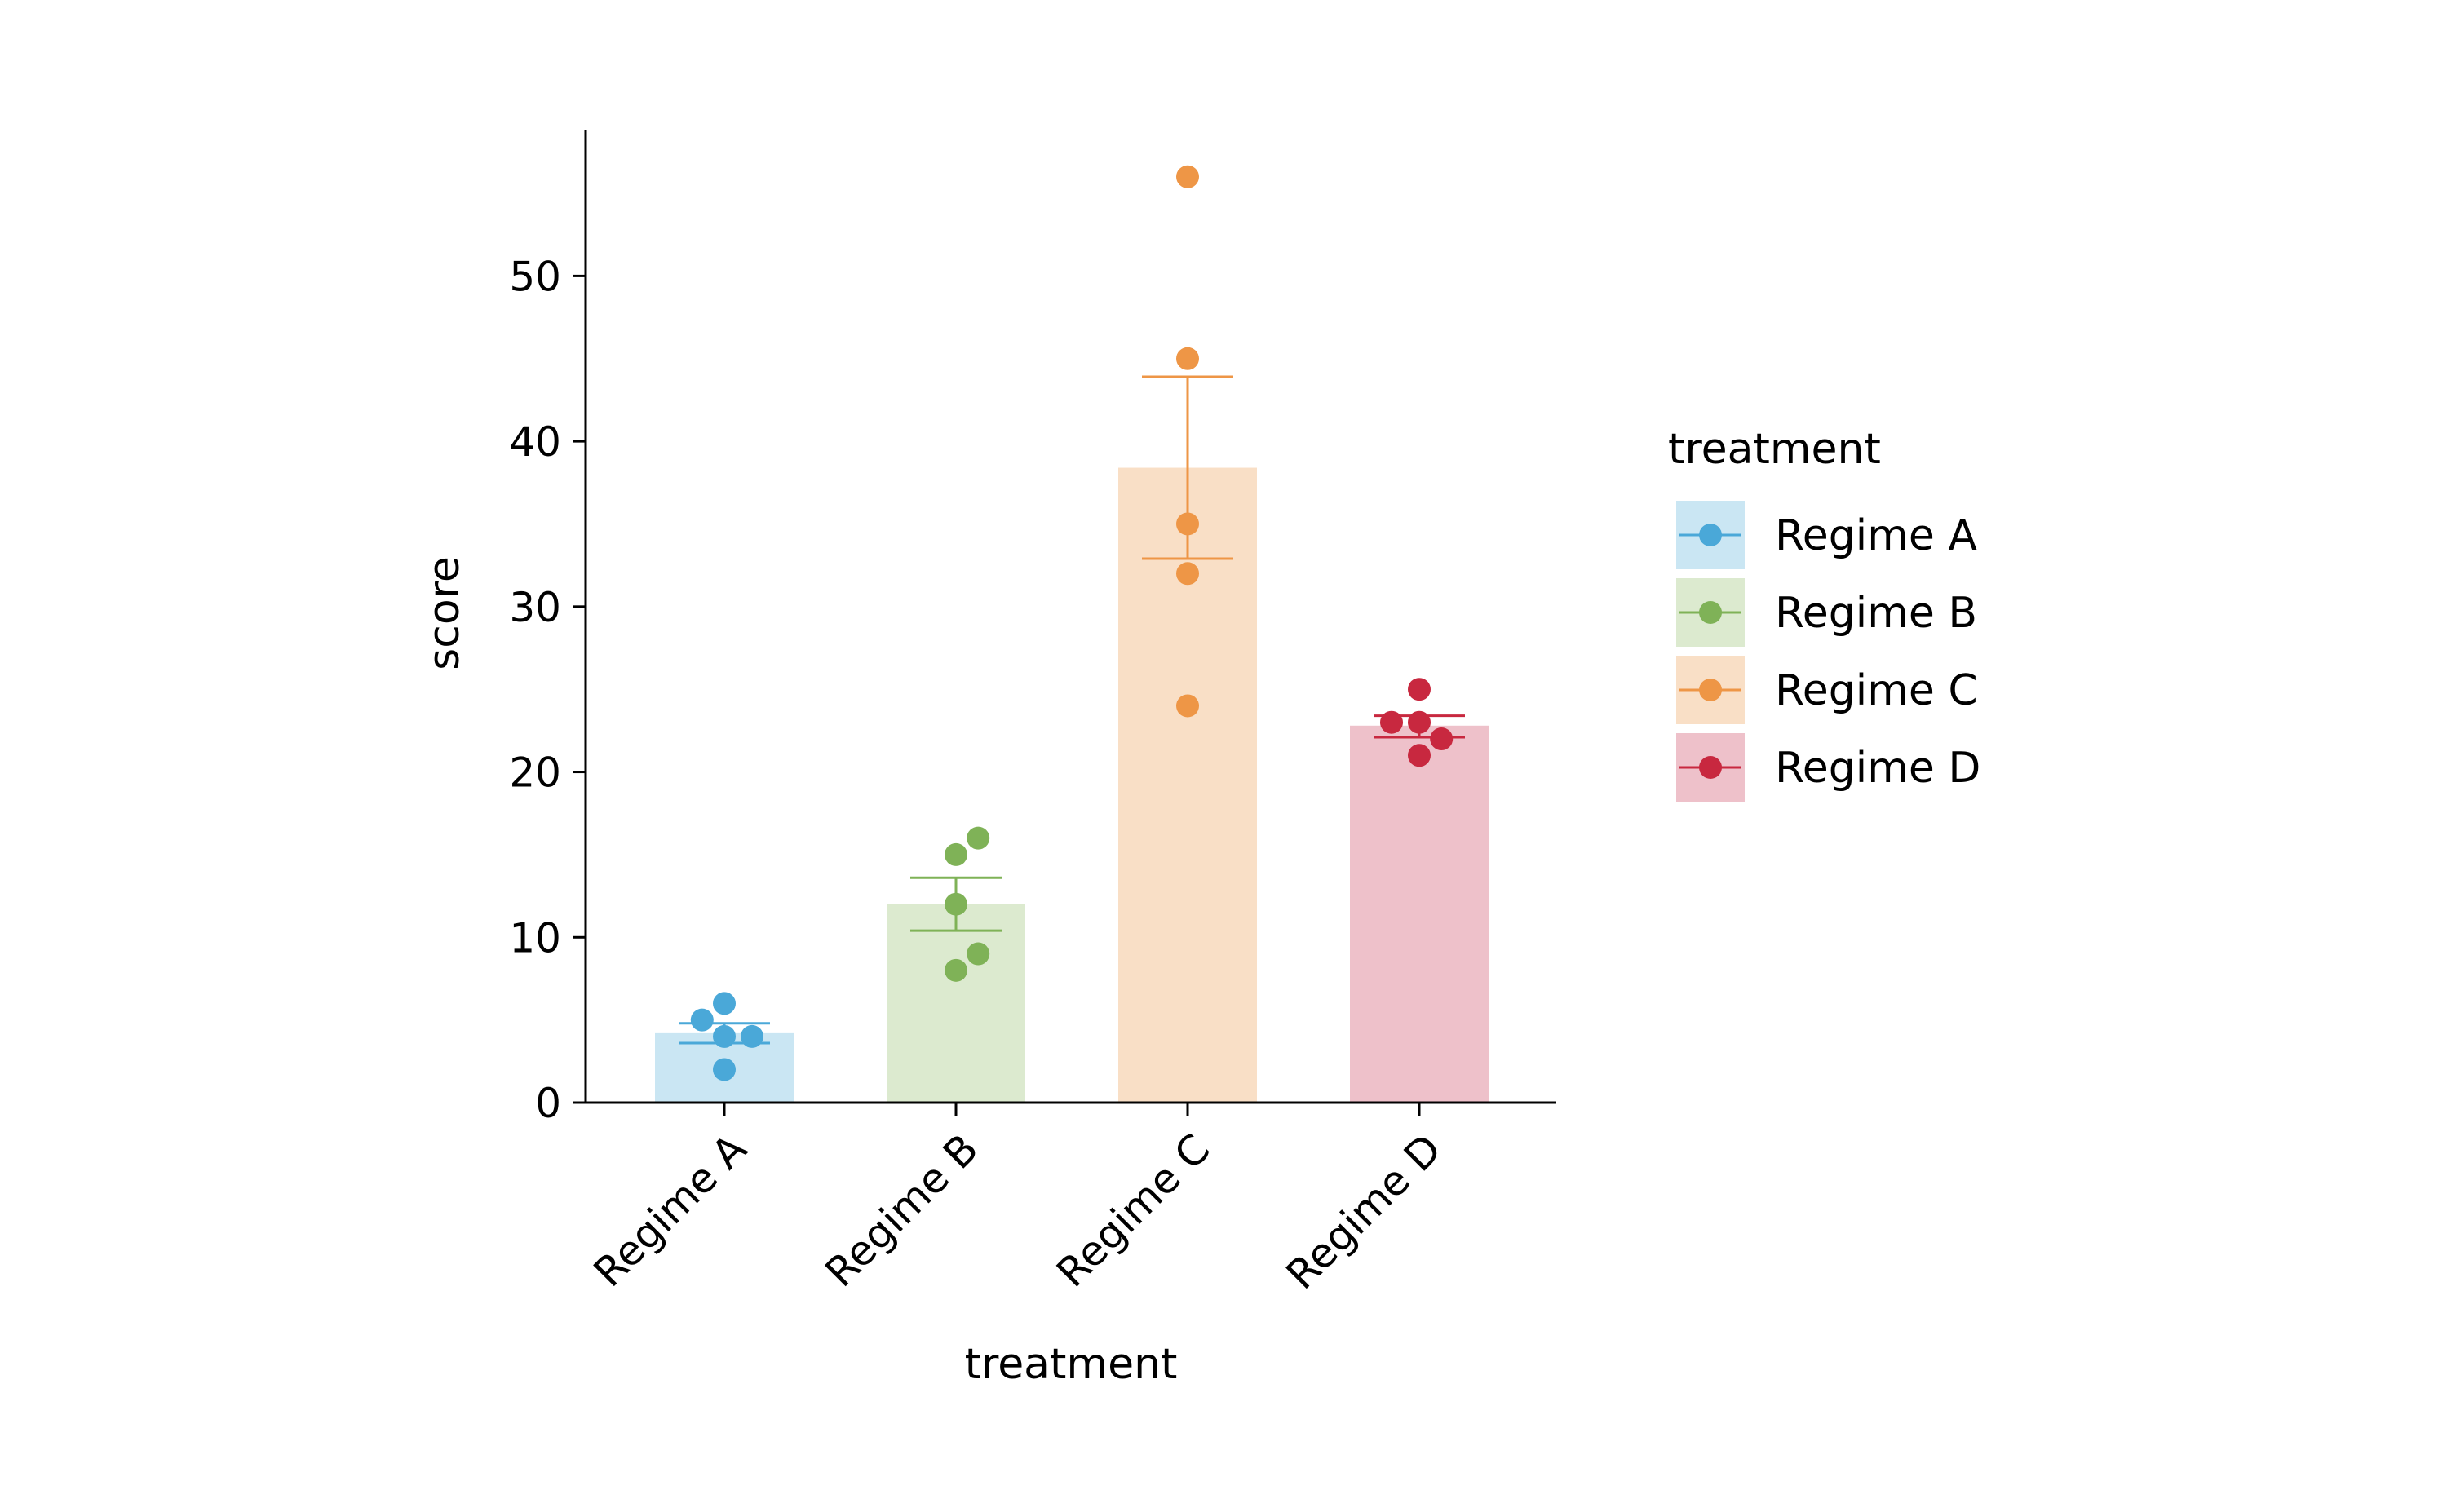  I want to click on legend-item: Regime B, so click(1826, 612).